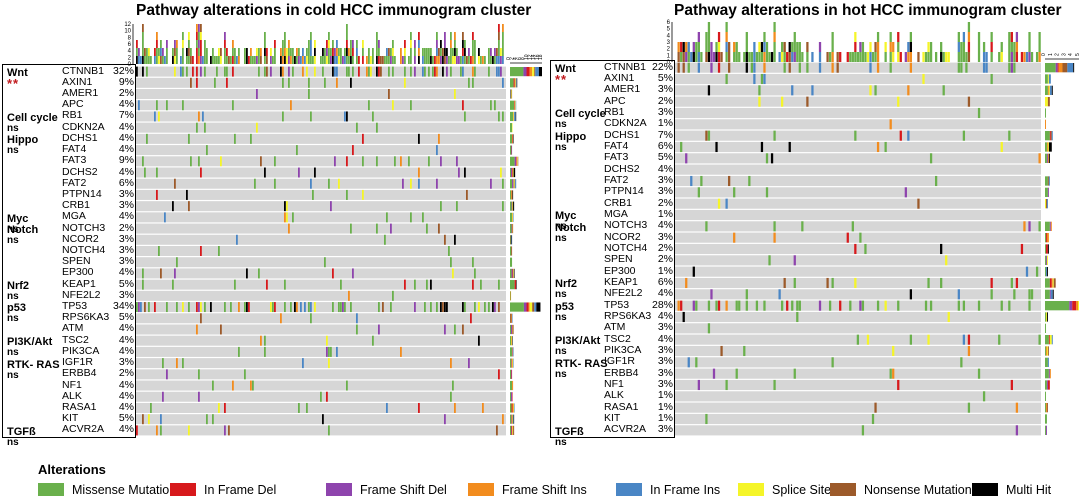 This screenshot has height=500, width=1084. What do you see at coordinates (669, 30) in the screenshot?
I see `top-axis-tick-label: 5` at bounding box center [669, 30].